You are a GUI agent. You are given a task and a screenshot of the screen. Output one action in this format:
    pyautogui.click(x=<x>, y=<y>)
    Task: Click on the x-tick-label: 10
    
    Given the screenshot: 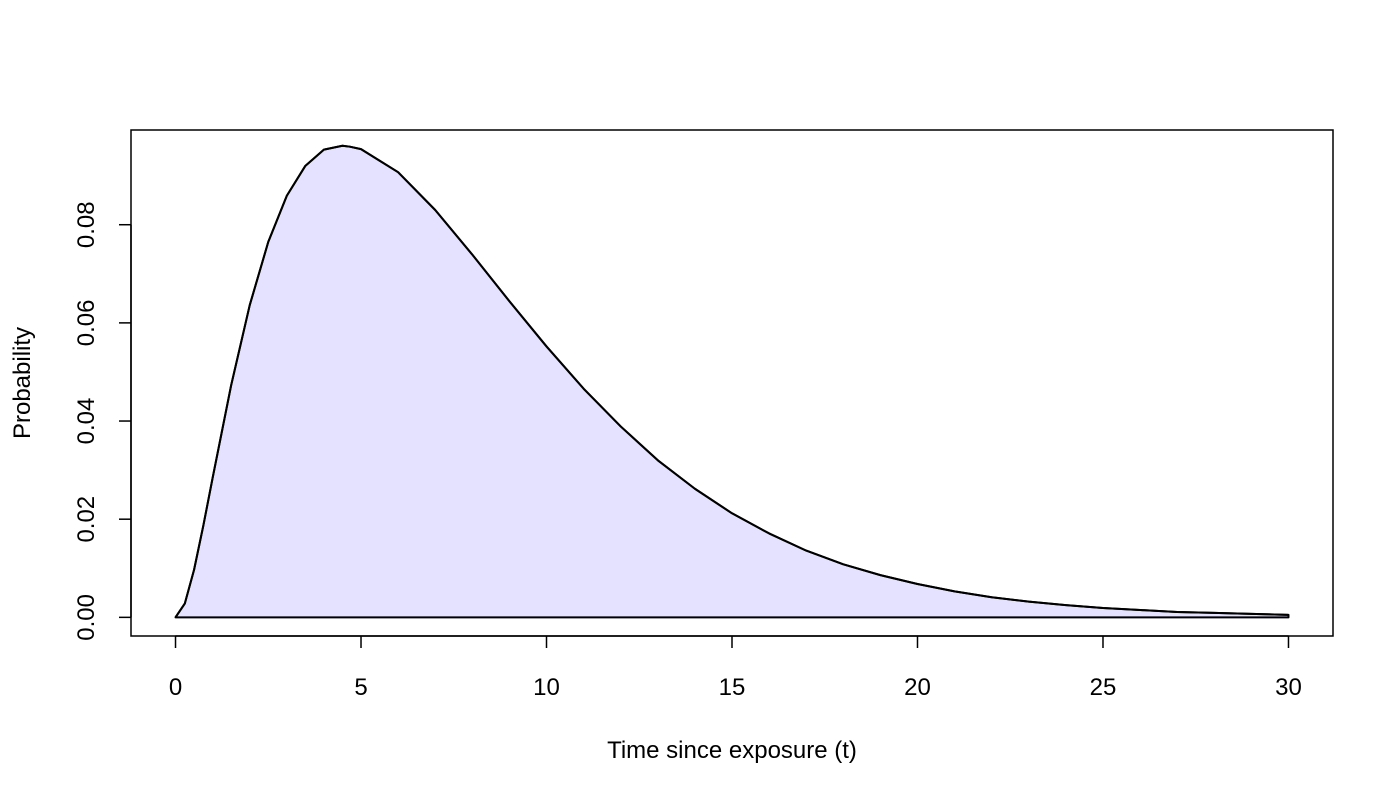 What is the action you would take?
    pyautogui.click(x=546, y=687)
    